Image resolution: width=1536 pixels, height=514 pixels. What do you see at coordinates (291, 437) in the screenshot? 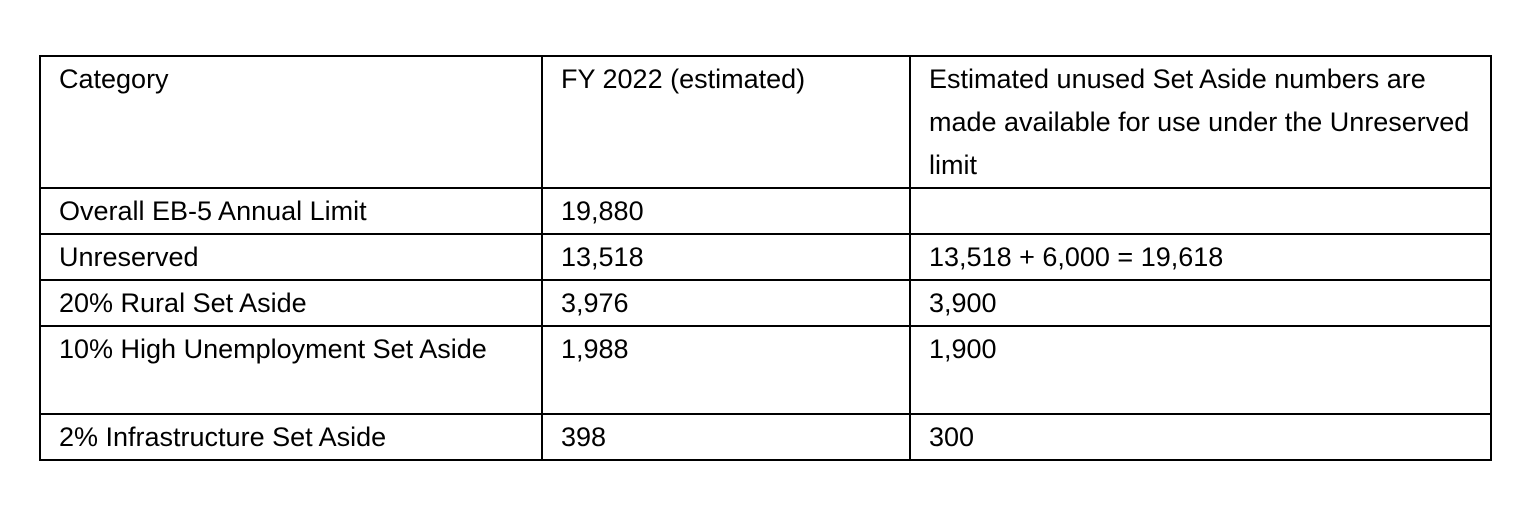
I see `table-cell: 2% Infrastructure Set Aside` at bounding box center [291, 437].